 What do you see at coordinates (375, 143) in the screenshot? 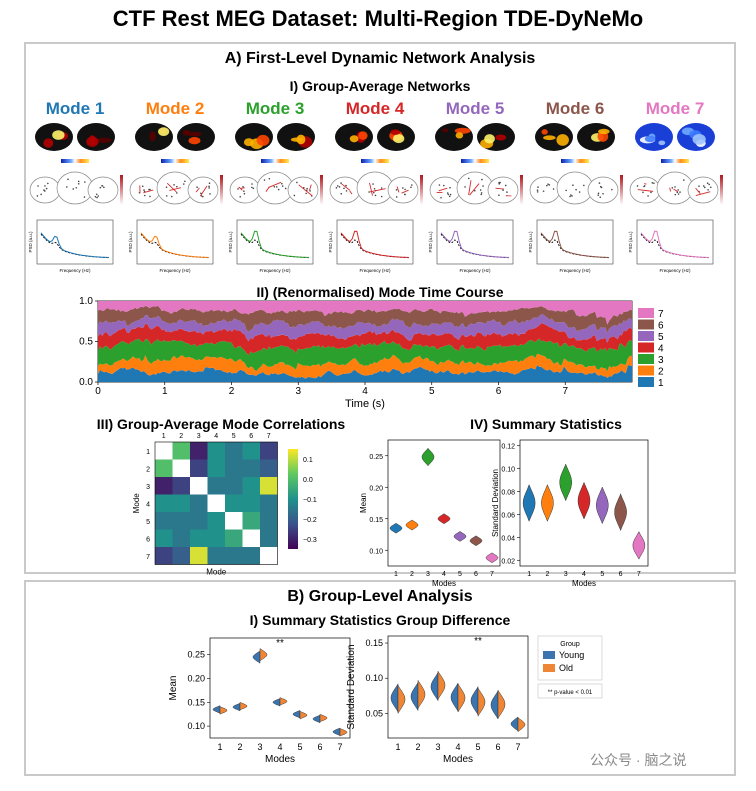
I see `brain-maps-row` at bounding box center [375, 143].